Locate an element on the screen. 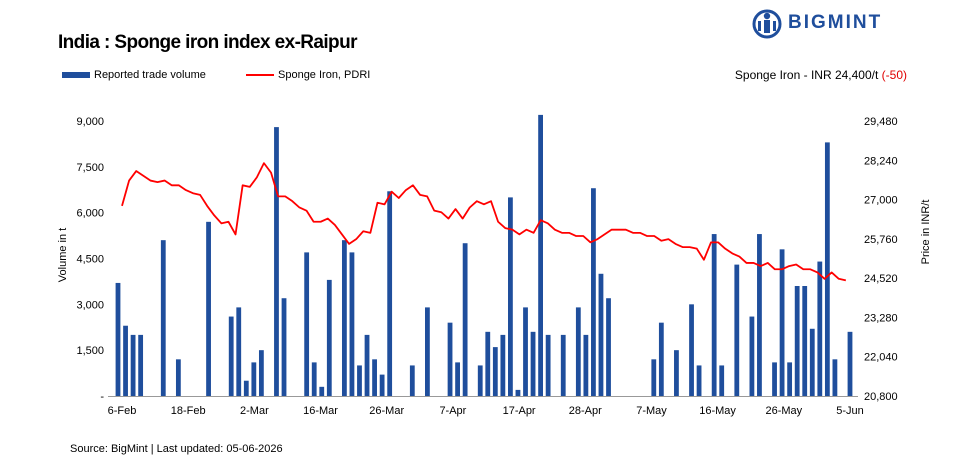 The image size is (960, 468). legend-label-price: Sponge Iron, PDRI is located at coordinates (324, 75).